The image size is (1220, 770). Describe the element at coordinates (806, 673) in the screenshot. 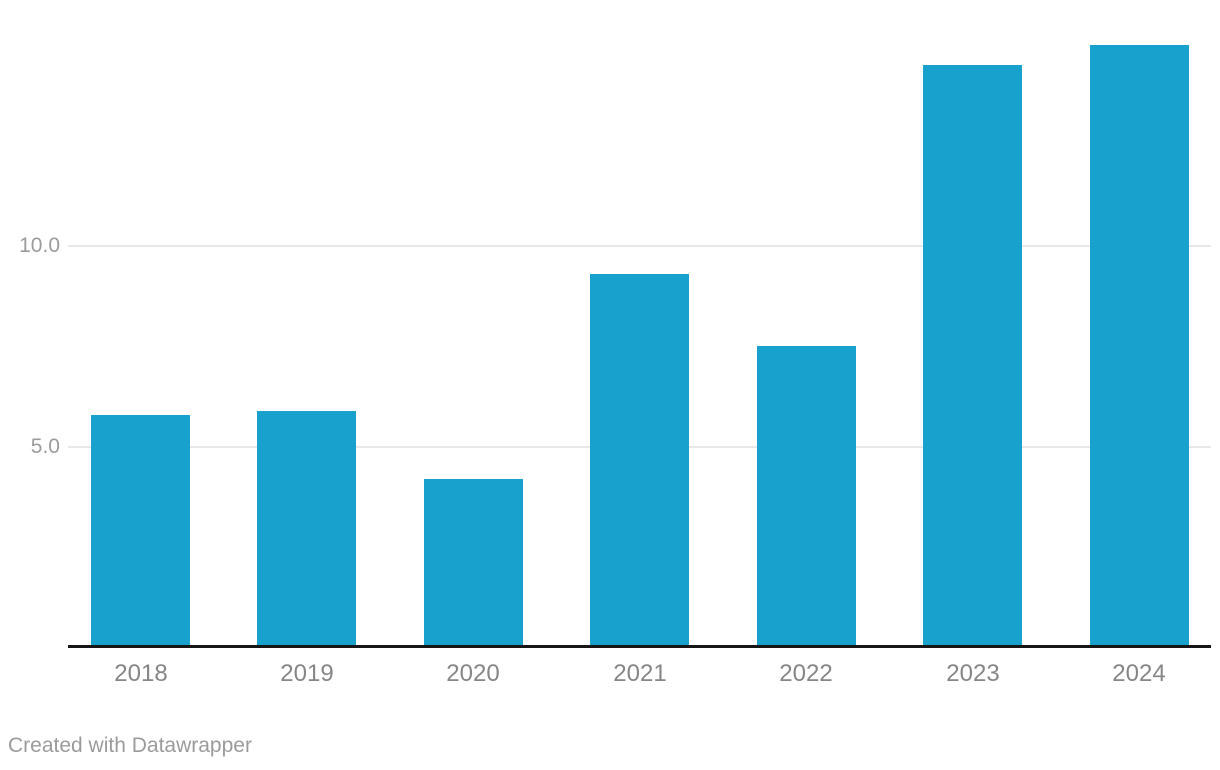

I see `x-axis-label-2022: 2022` at that location.